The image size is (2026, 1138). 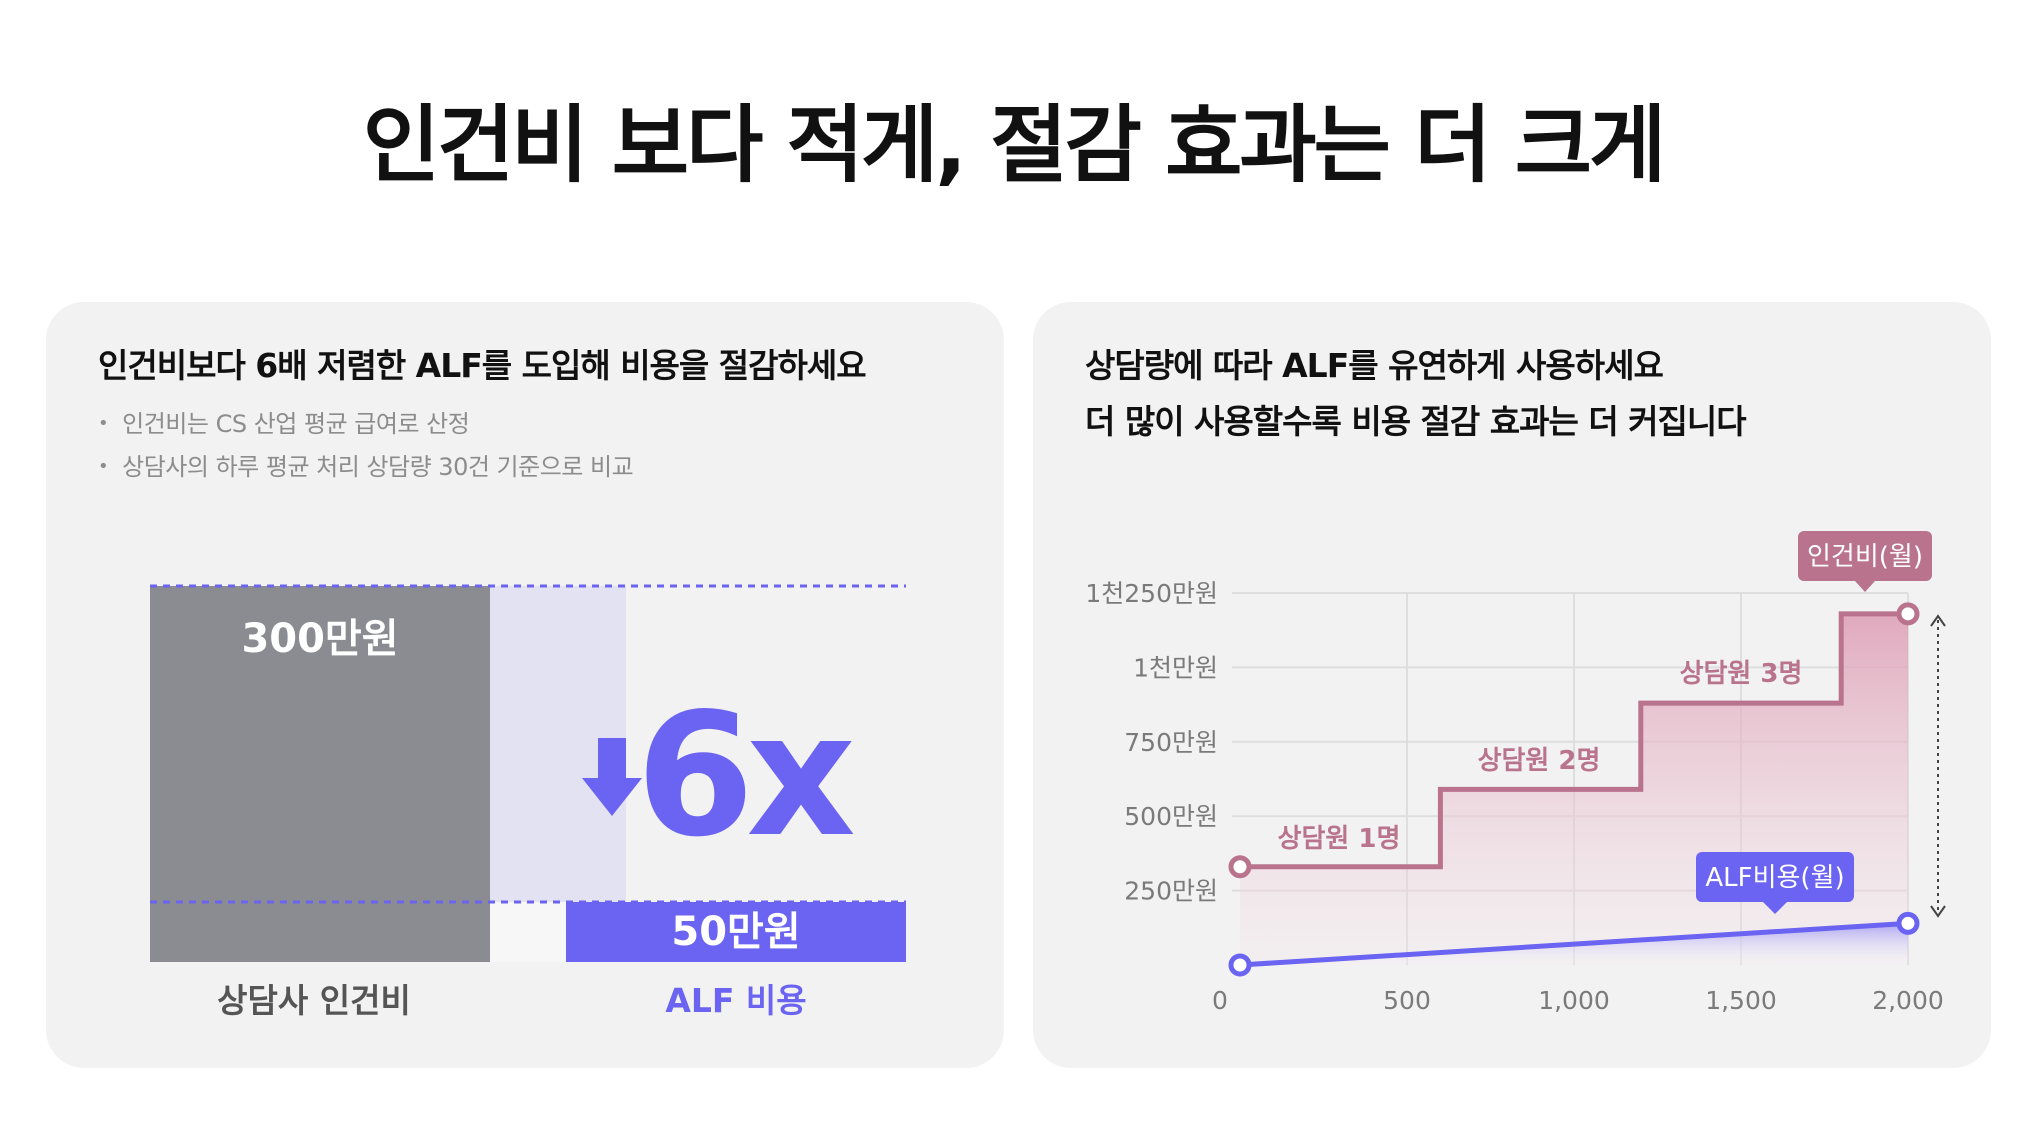 I want to click on y-tick-label: 250만원, so click(x=1171, y=891).